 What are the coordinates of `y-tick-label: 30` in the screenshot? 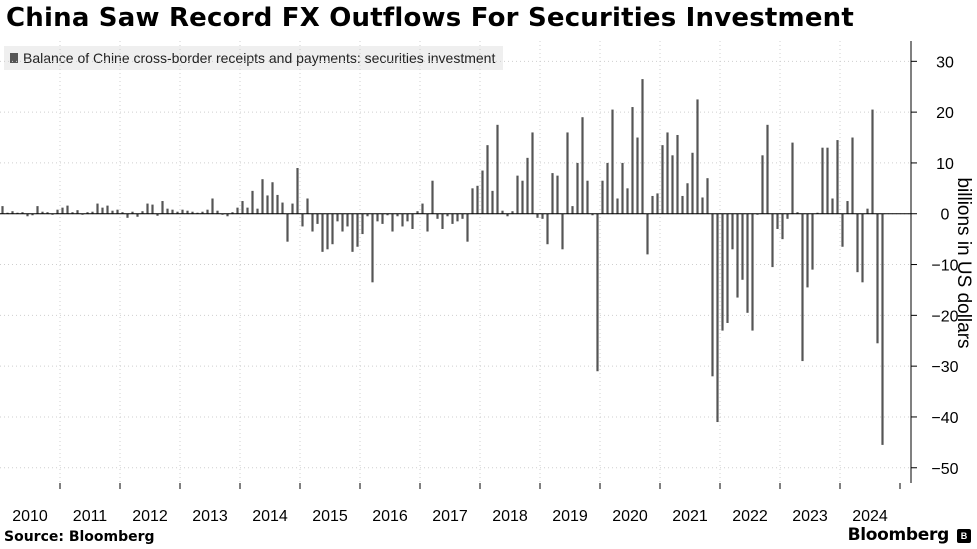 It's located at (945, 62).